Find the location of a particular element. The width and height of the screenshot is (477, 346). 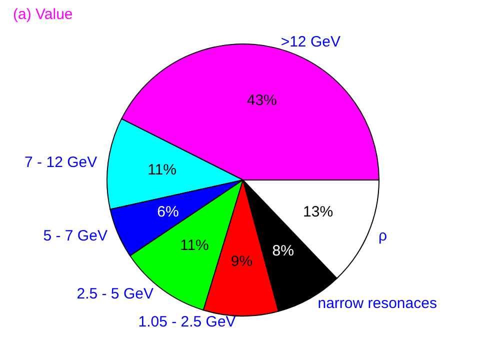

data-label: 9% is located at coordinates (241, 261).